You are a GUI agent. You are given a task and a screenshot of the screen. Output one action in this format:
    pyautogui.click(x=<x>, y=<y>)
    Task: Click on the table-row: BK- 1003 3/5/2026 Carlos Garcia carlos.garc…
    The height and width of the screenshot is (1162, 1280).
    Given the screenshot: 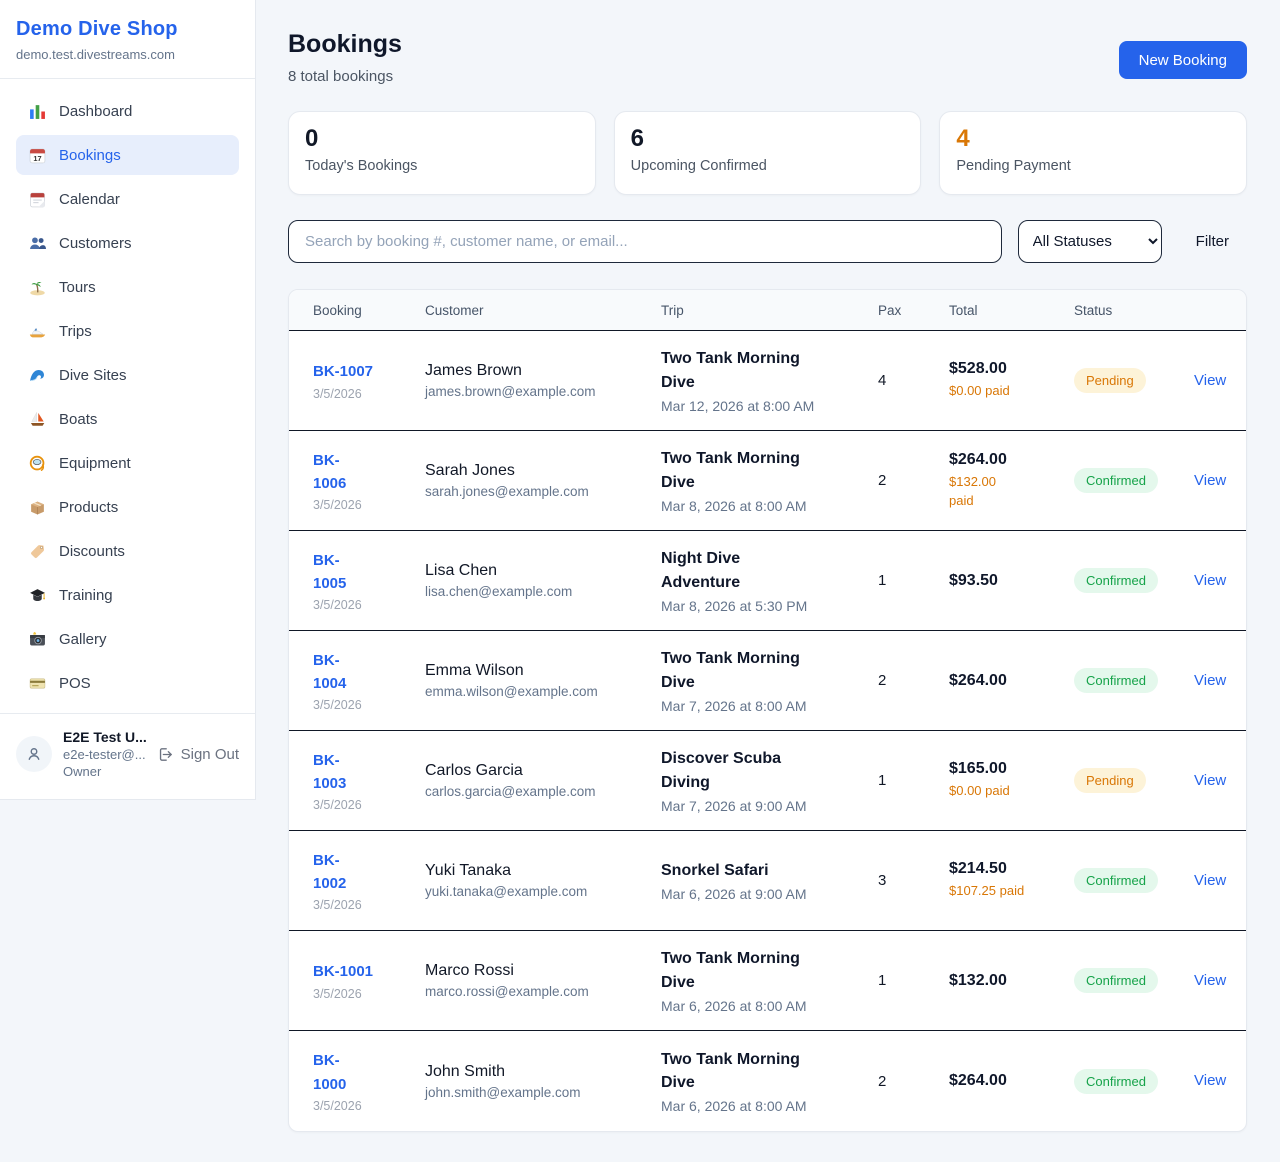 What is the action you would take?
    pyautogui.click(x=767, y=781)
    